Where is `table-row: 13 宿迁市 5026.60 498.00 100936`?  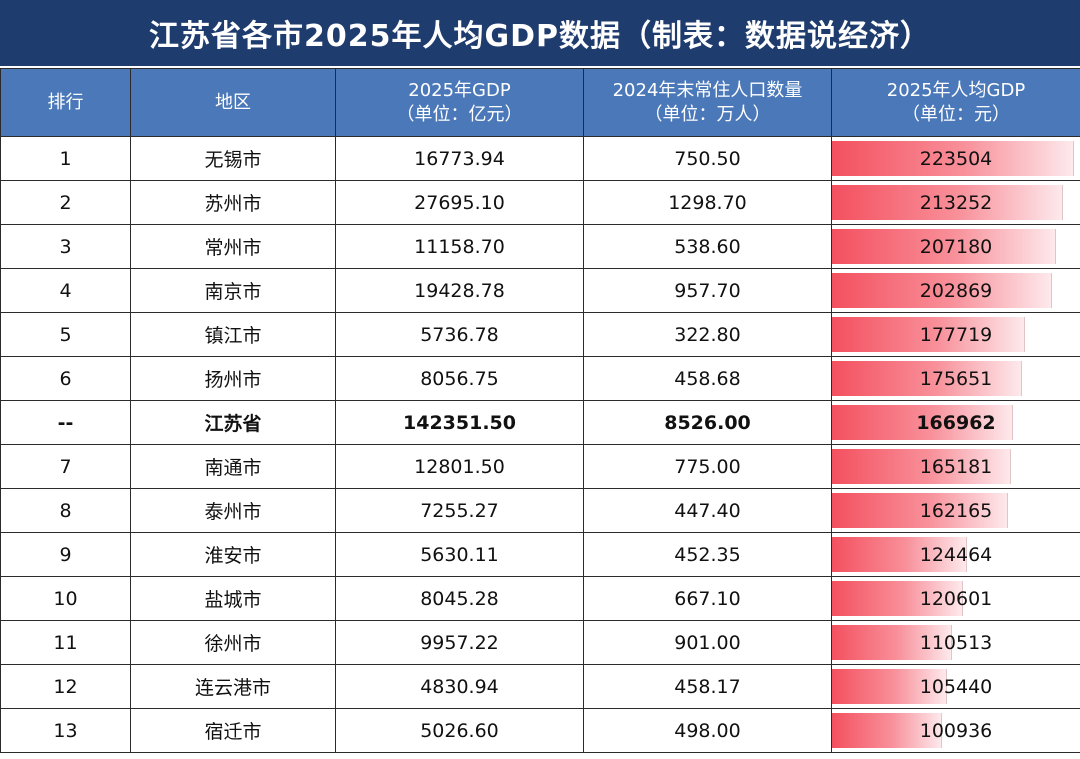 table-row: 13 宿迁市 5026.60 498.00 100936 is located at coordinates (540, 730).